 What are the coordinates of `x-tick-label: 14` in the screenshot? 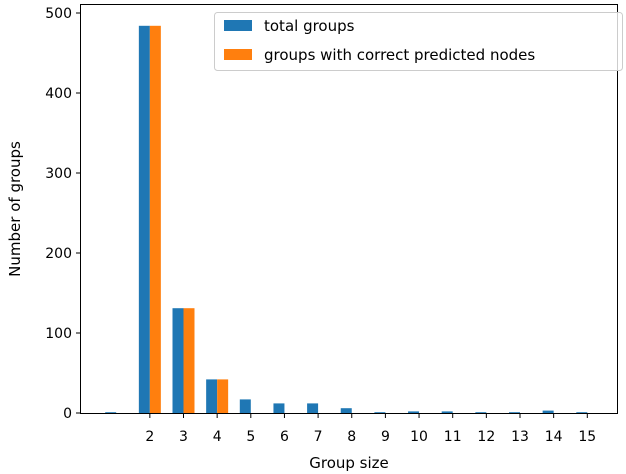 It's located at (554, 437).